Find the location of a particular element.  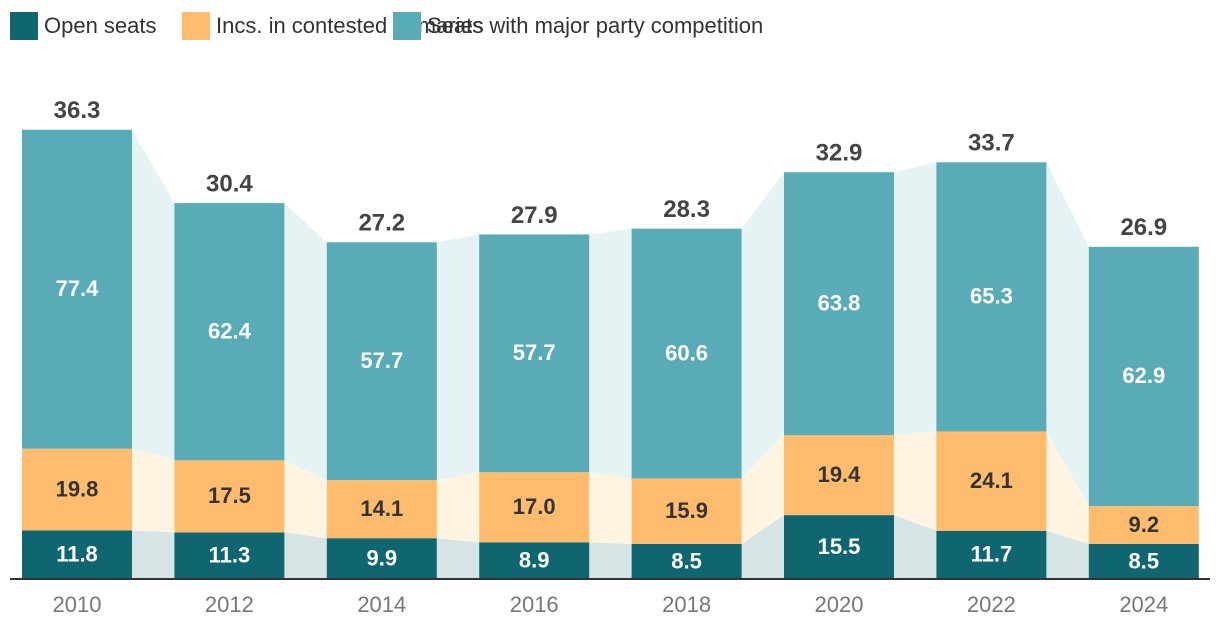

x-tick-label: 2014 is located at coordinates (381, 604).